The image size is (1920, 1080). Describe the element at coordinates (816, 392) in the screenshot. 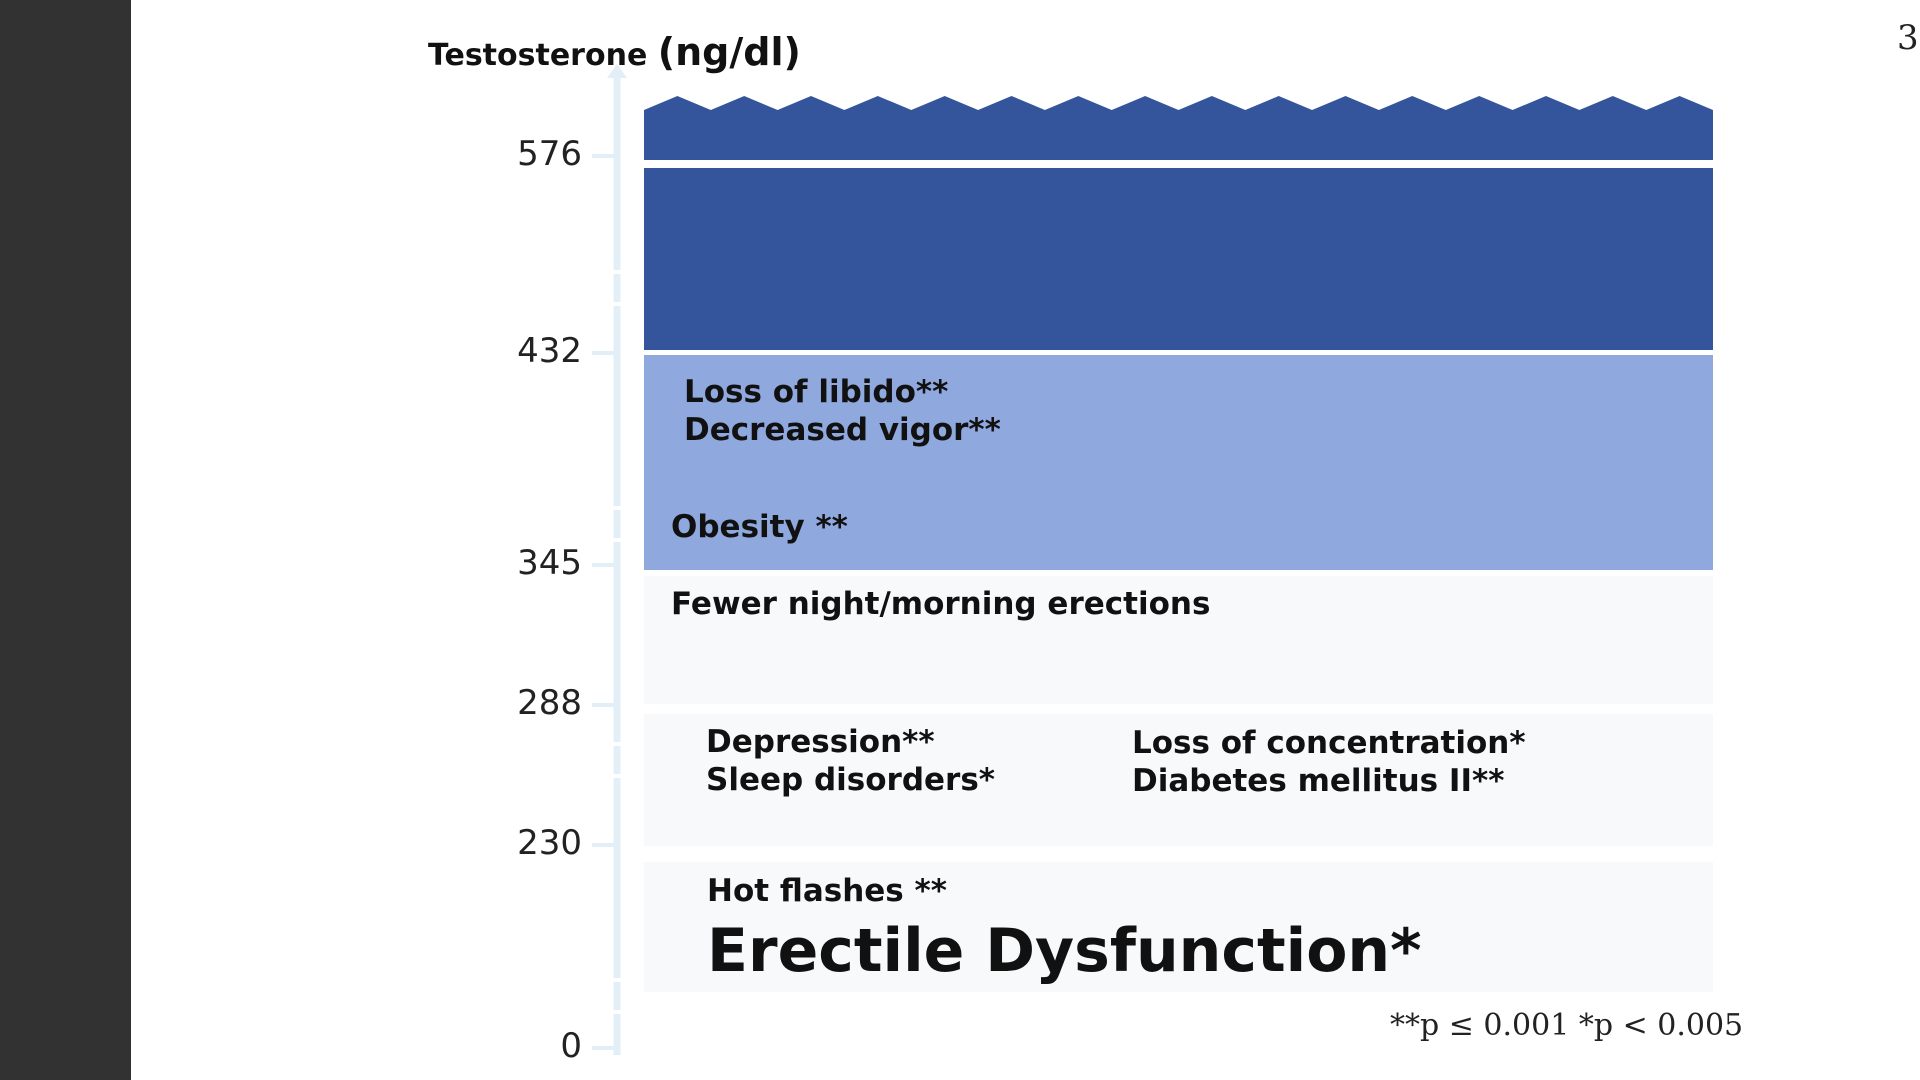

I see `symptom-label: Loss of libido**` at that location.